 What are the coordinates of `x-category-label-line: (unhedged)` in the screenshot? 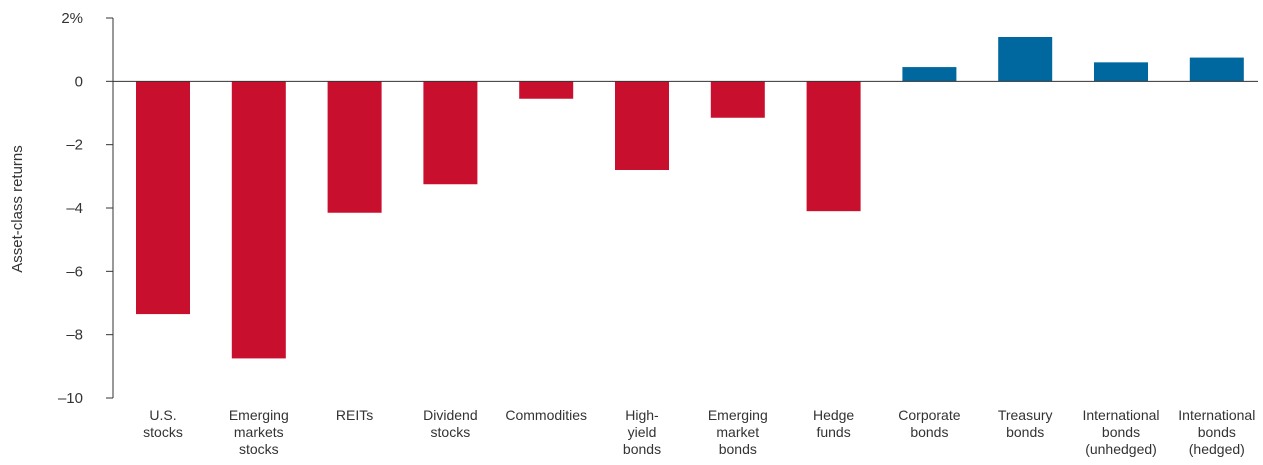 It's located at (1121, 449).